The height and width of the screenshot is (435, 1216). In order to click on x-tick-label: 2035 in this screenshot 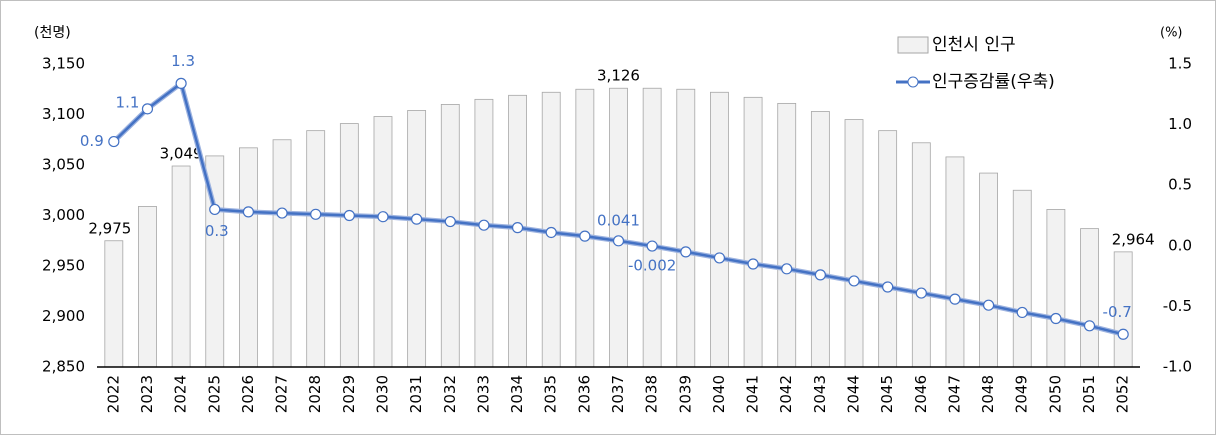, I will do `click(551, 394)`.